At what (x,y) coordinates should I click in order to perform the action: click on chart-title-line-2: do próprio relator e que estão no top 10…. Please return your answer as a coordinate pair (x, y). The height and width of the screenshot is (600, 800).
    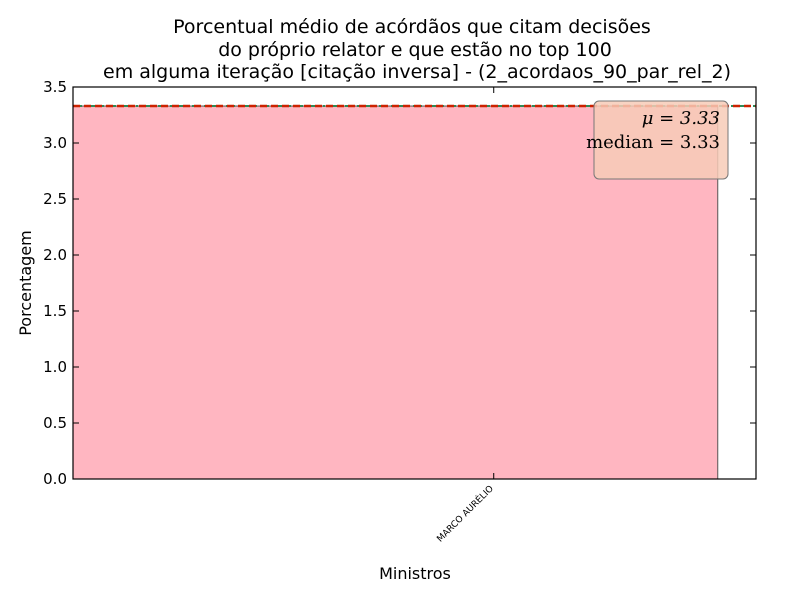
    Looking at the image, I should click on (415, 50).